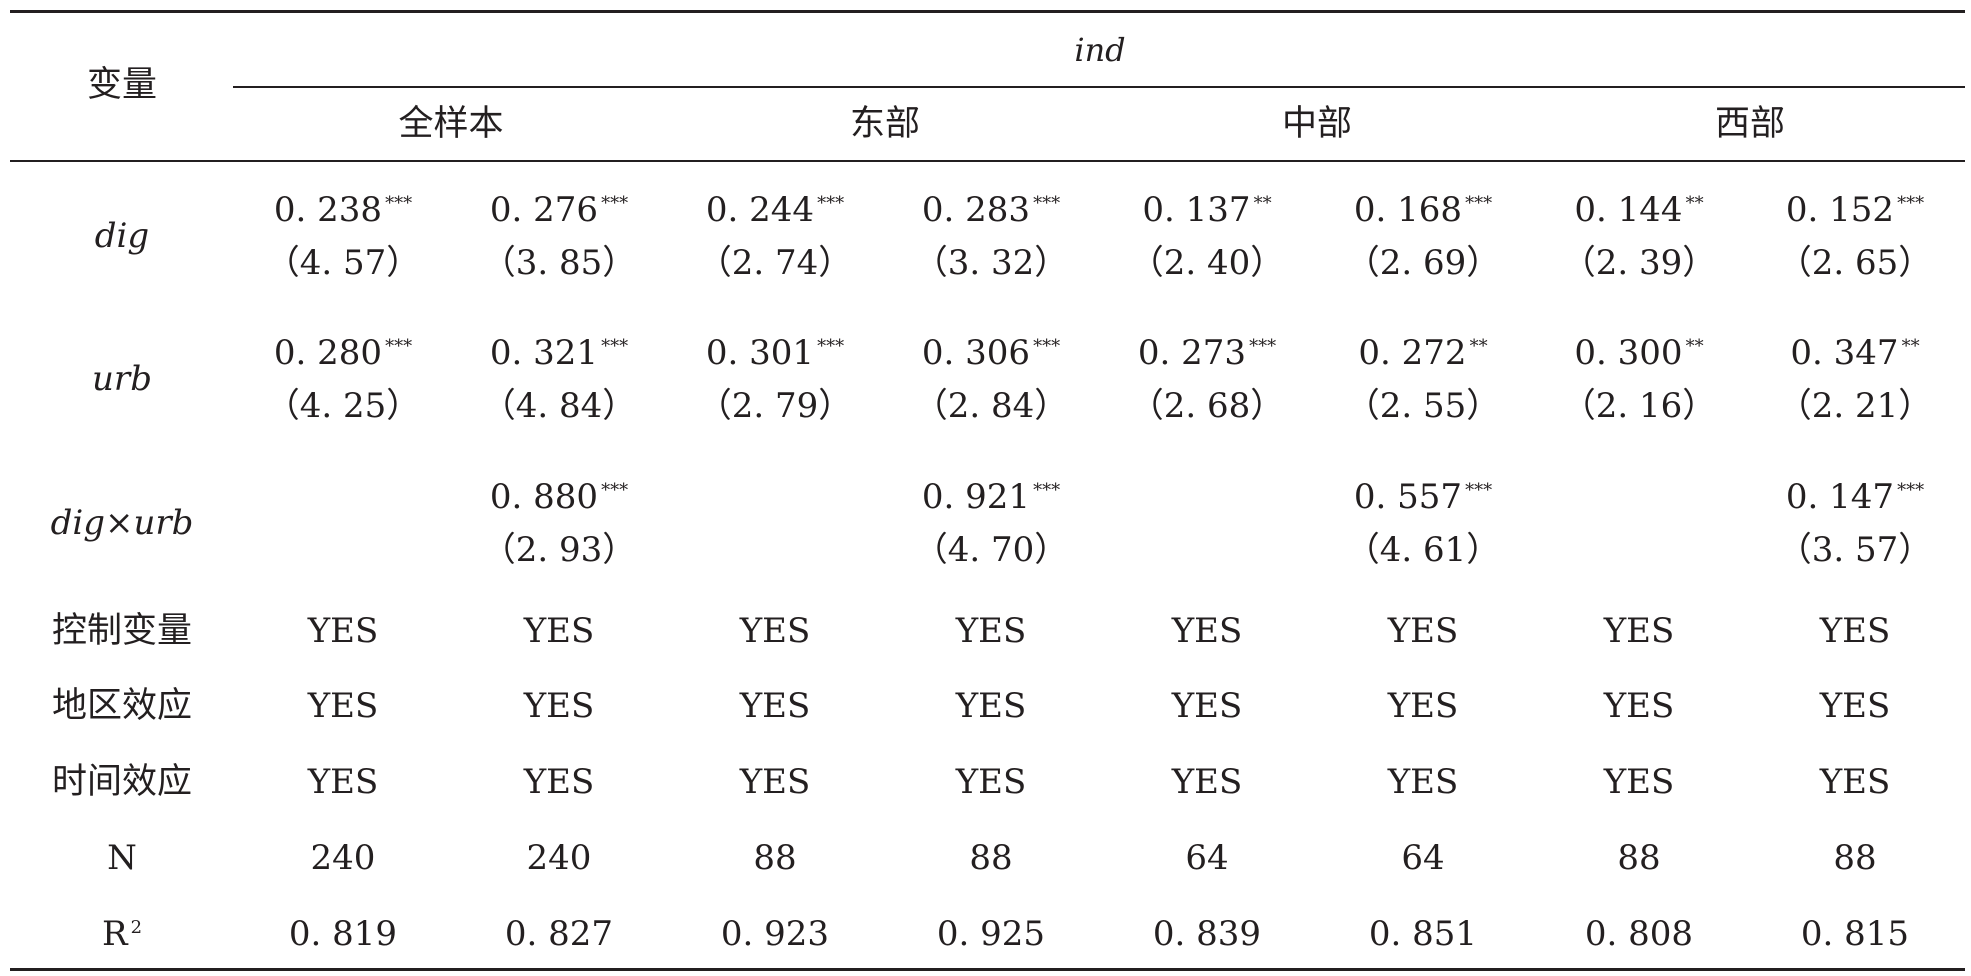  I want to click on t-statistic-cell: （2. 39）, so click(1639, 263).